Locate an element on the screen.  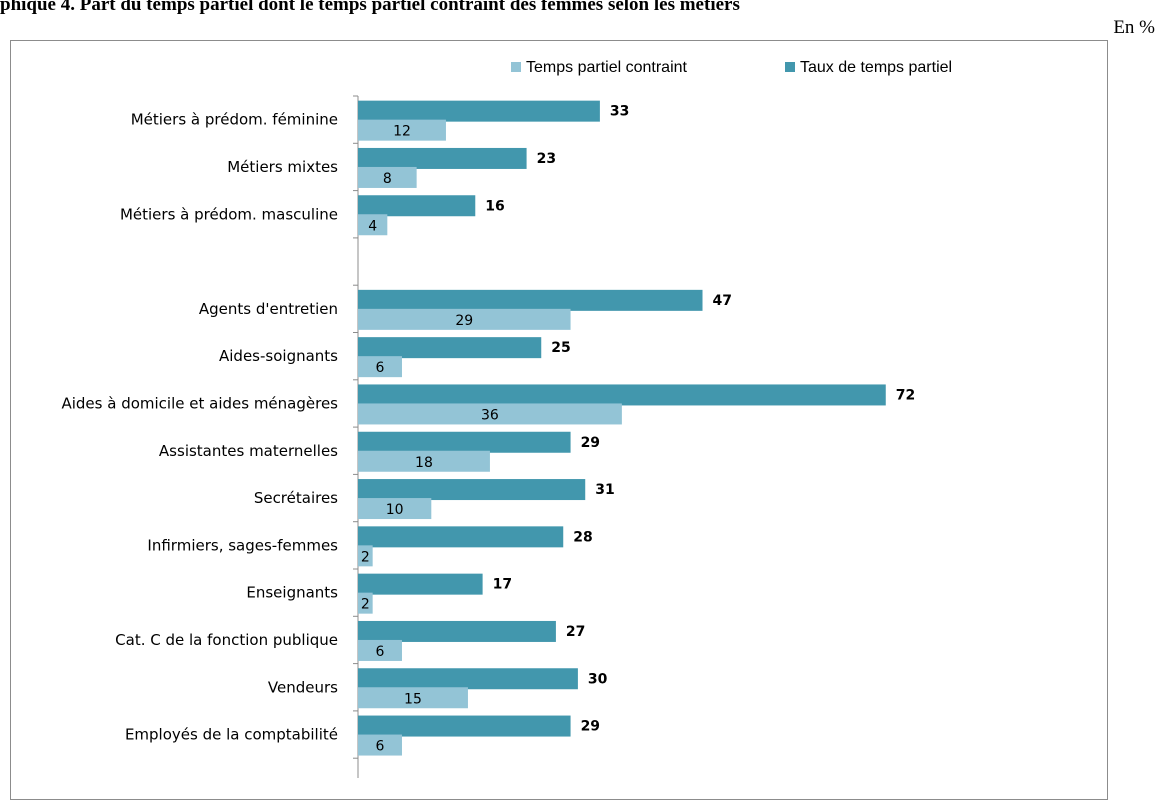
data-label-taux: 17 is located at coordinates (502, 585).